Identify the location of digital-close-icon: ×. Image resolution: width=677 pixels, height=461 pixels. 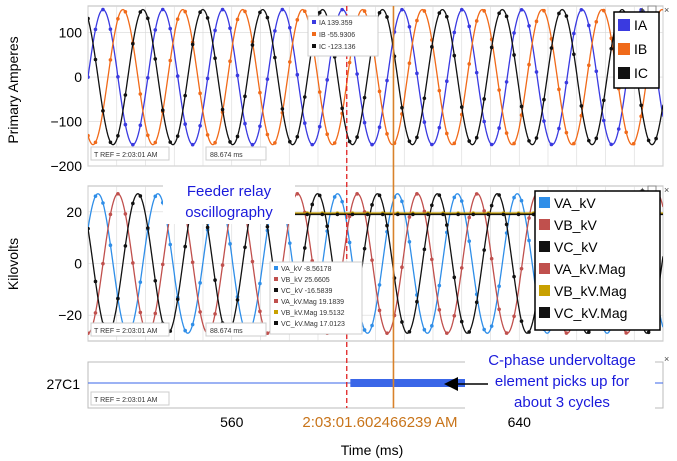
(666, 359).